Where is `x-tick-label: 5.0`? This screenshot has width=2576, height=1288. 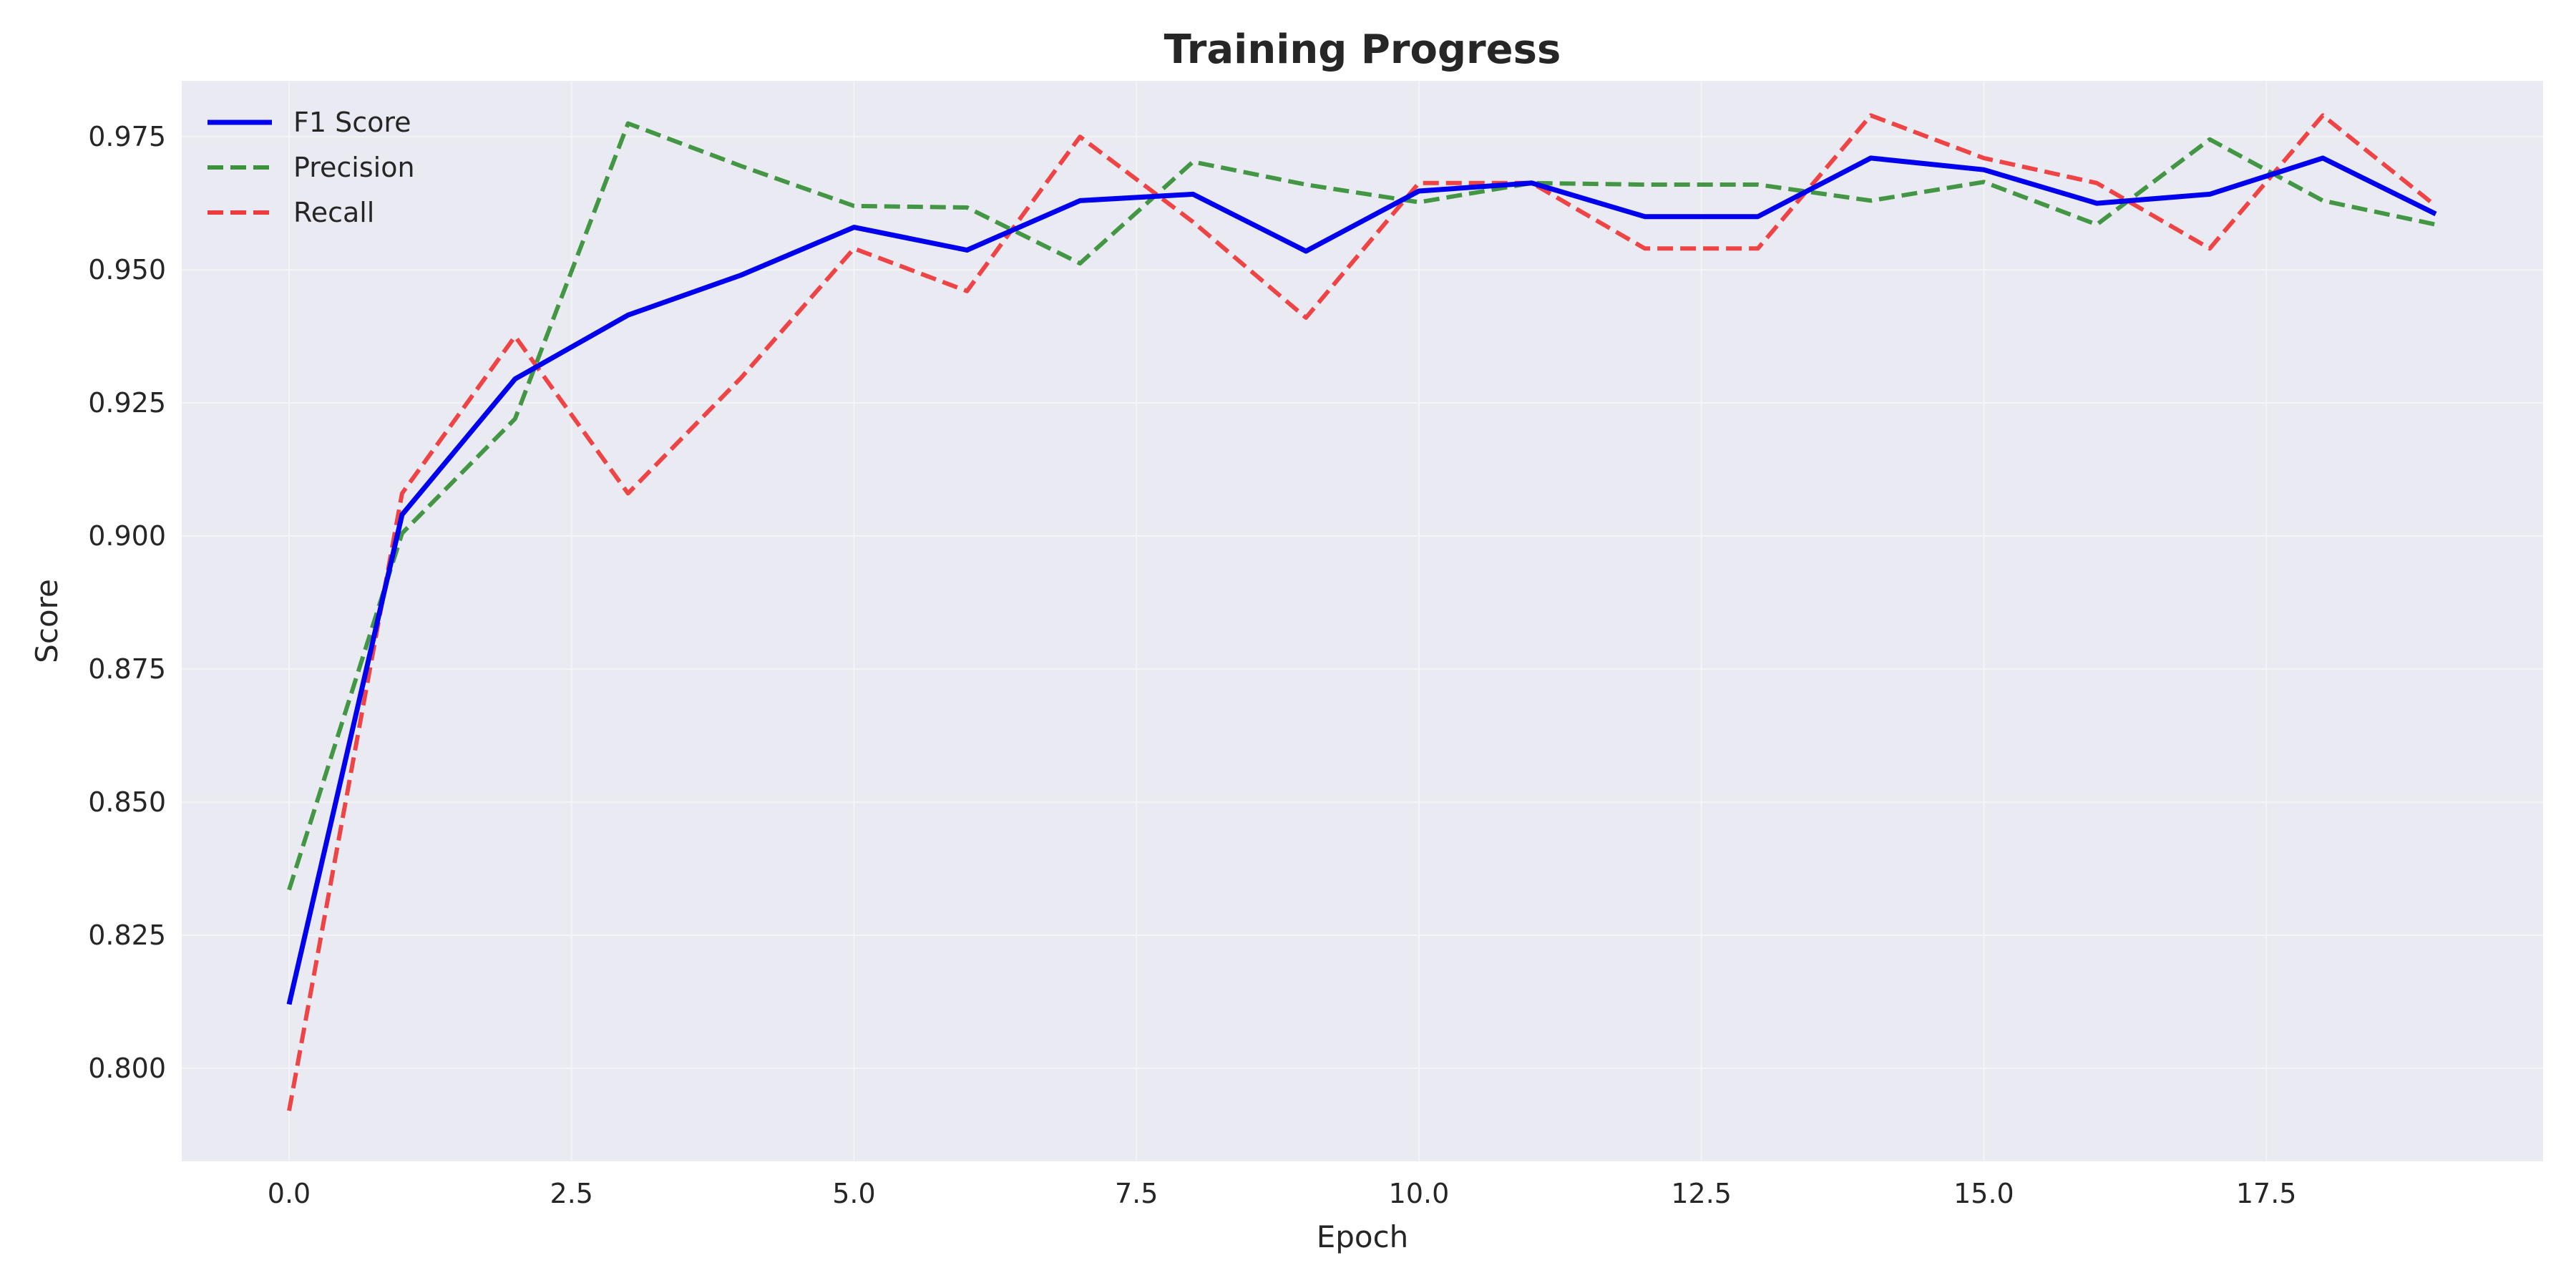 x-tick-label: 5.0 is located at coordinates (853, 1193).